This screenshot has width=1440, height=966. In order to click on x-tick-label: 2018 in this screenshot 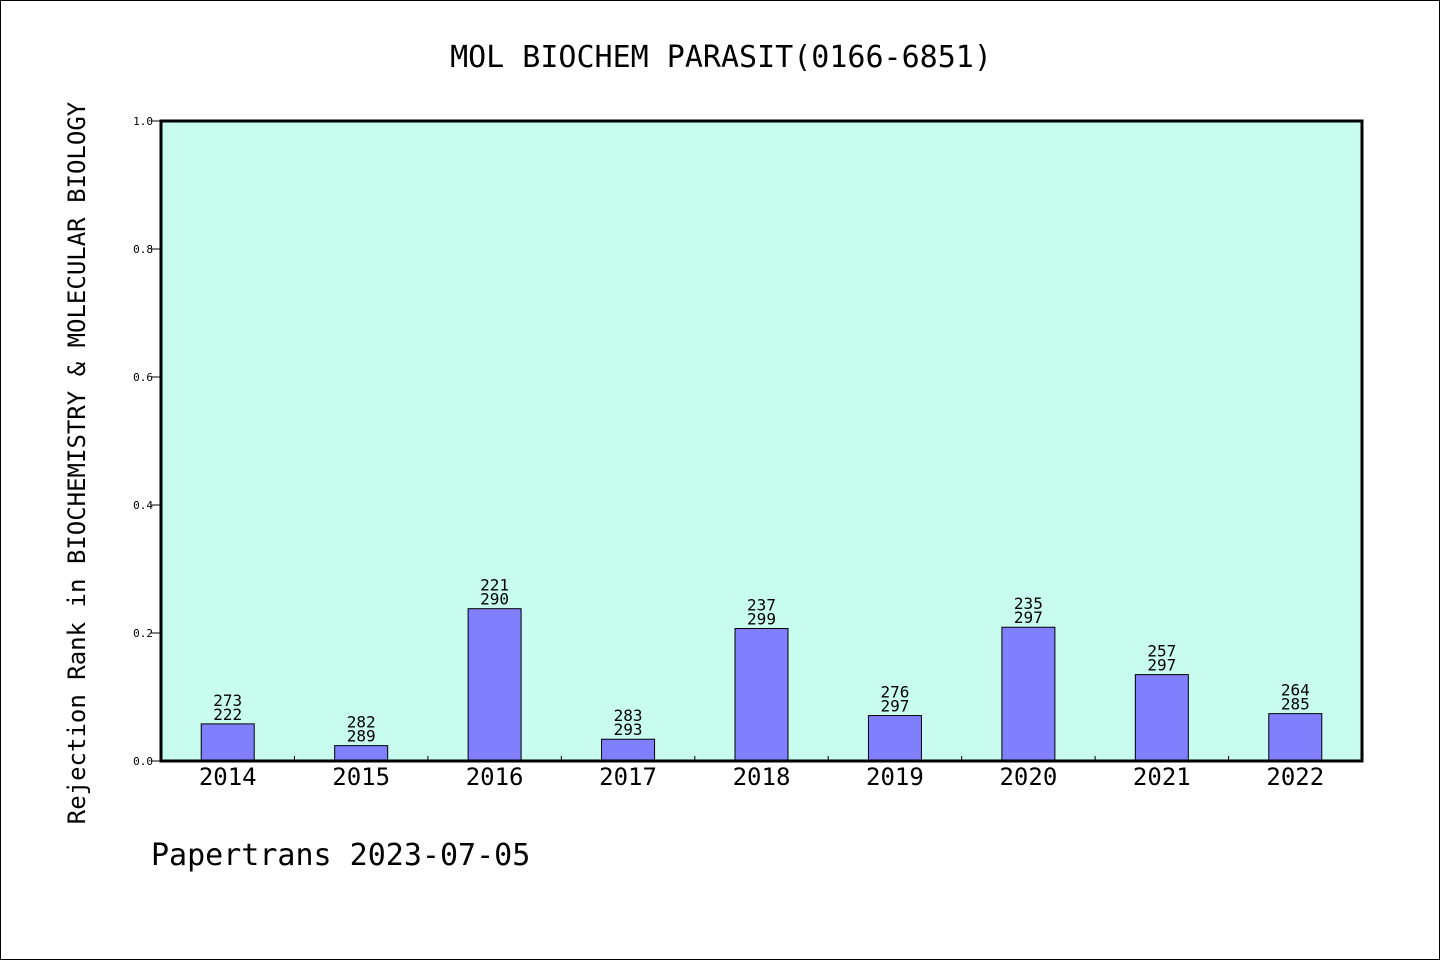, I will do `click(762, 777)`.